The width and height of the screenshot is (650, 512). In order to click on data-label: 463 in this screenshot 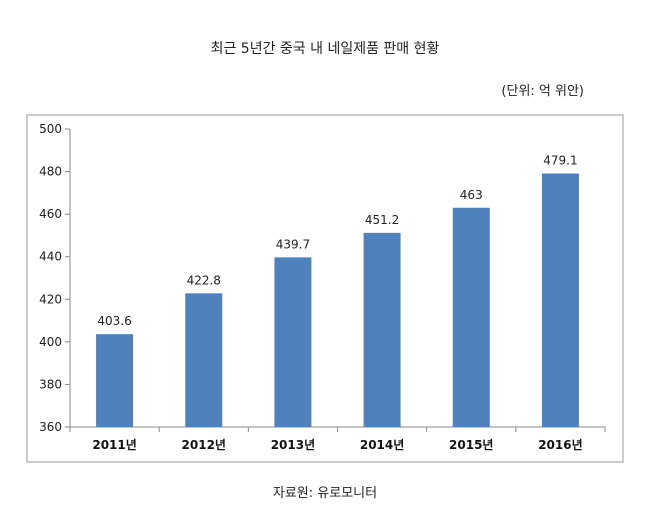, I will do `click(471, 195)`.